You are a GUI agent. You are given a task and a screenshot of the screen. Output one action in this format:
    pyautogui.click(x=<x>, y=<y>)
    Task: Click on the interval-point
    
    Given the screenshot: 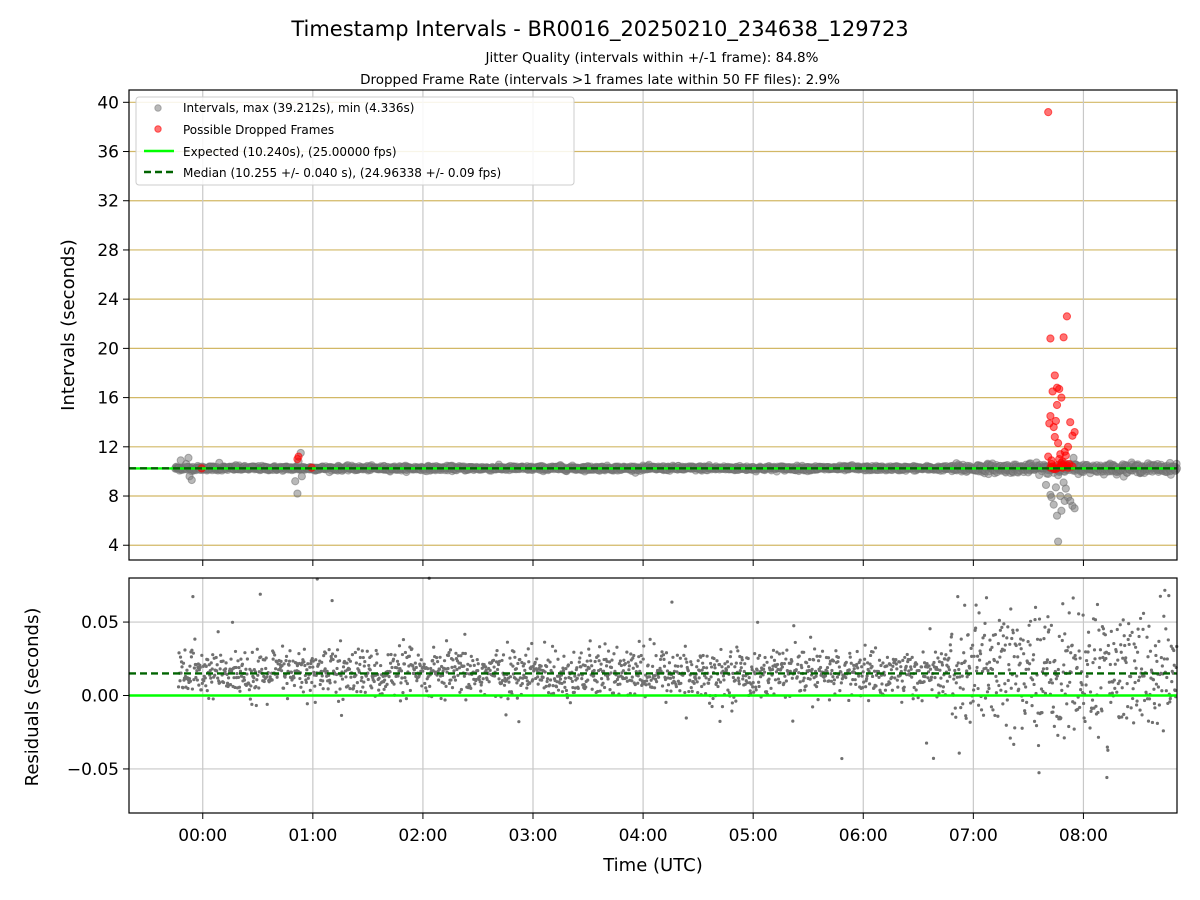 What is the action you would take?
    pyautogui.click(x=1061, y=510)
    